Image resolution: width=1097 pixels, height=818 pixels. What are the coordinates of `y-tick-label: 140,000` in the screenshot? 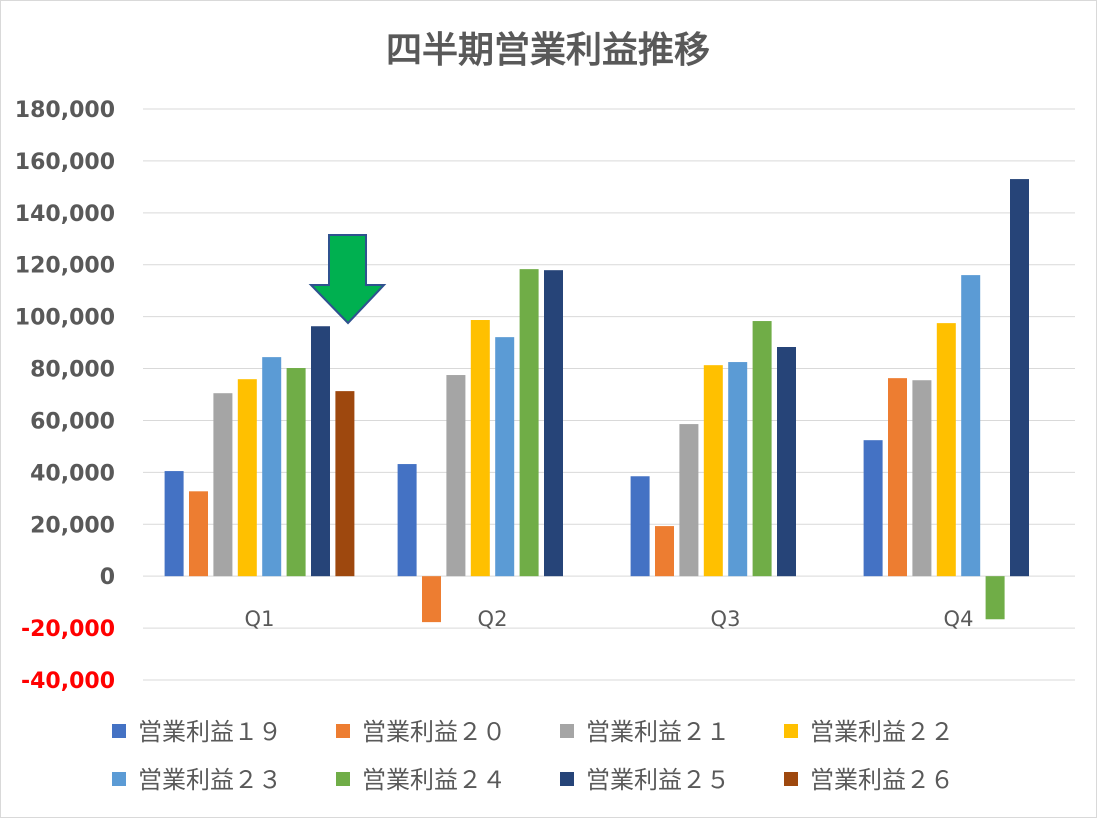 It's located at (65, 214).